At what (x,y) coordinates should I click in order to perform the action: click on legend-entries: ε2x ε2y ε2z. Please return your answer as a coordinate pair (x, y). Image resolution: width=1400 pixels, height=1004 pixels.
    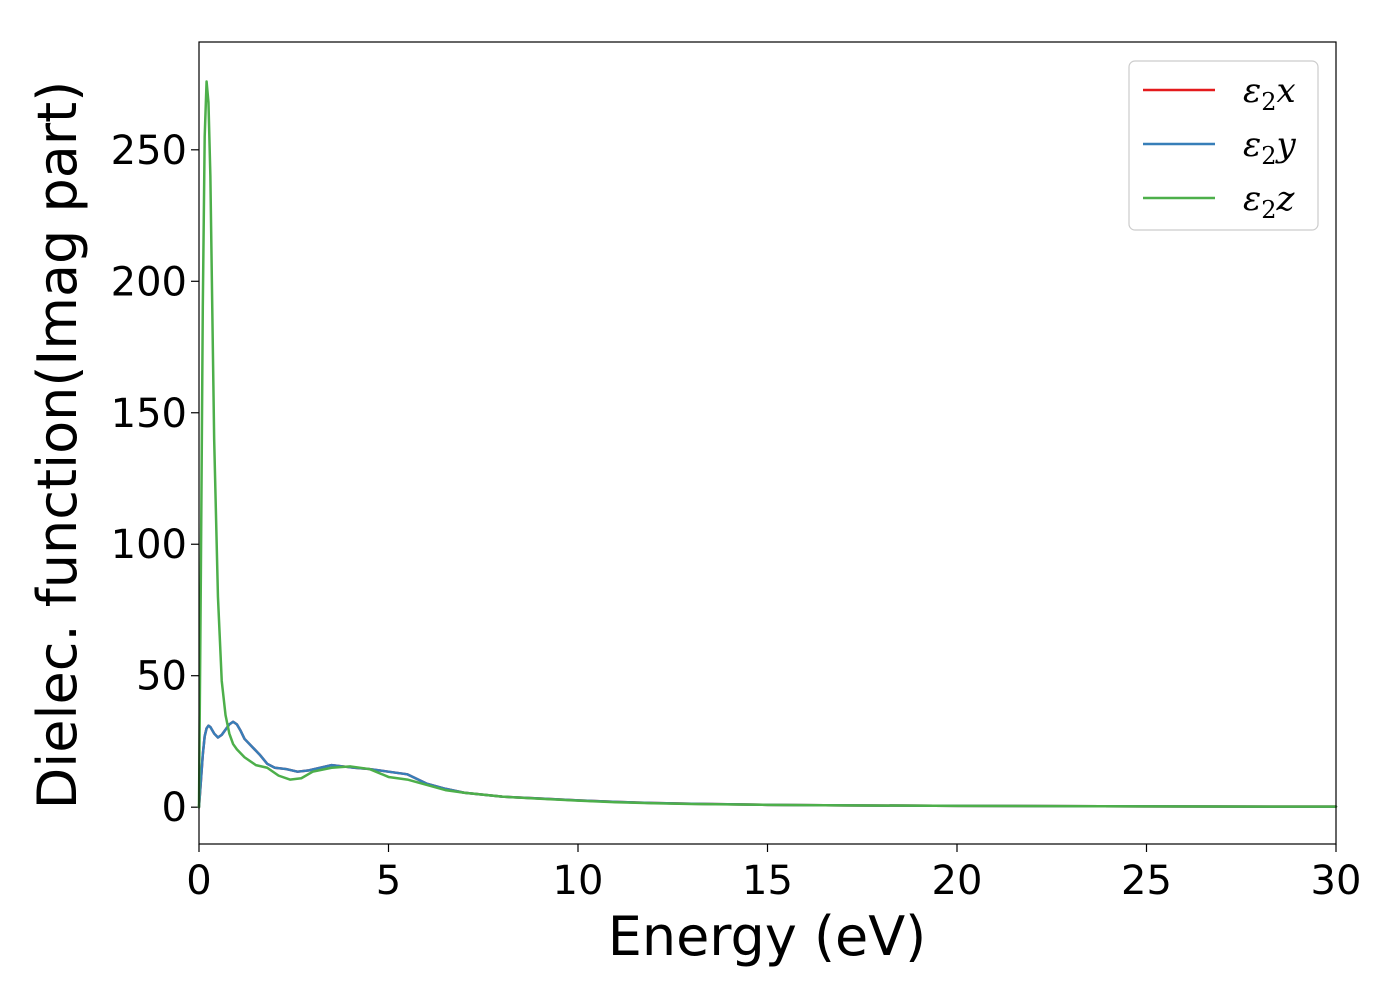
    Looking at the image, I should click on (1220, 147).